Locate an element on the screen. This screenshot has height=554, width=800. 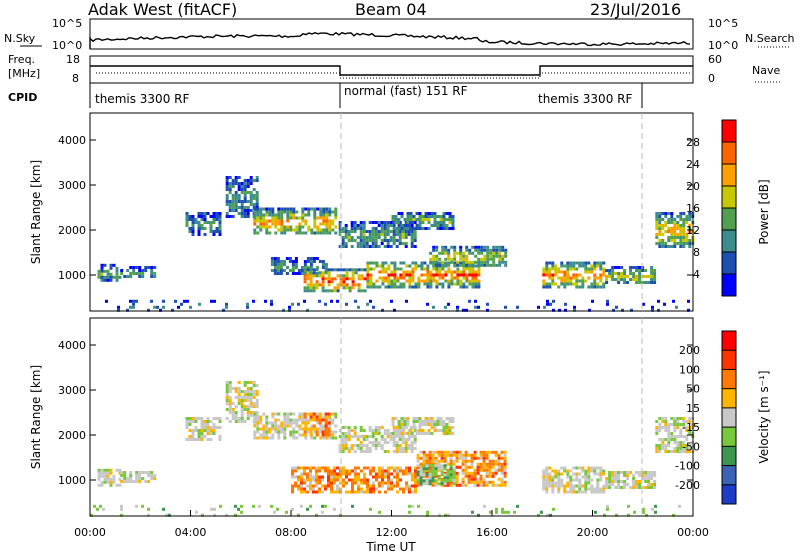
colorbar-tick-label: 200 is located at coordinates (689, 350).